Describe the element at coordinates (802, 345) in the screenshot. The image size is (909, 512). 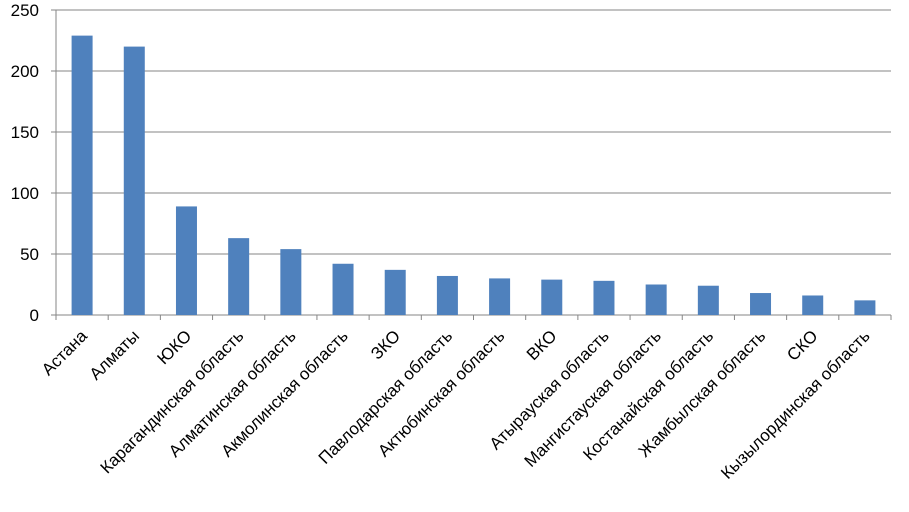
I see `x-tick-label: СКО` at that location.